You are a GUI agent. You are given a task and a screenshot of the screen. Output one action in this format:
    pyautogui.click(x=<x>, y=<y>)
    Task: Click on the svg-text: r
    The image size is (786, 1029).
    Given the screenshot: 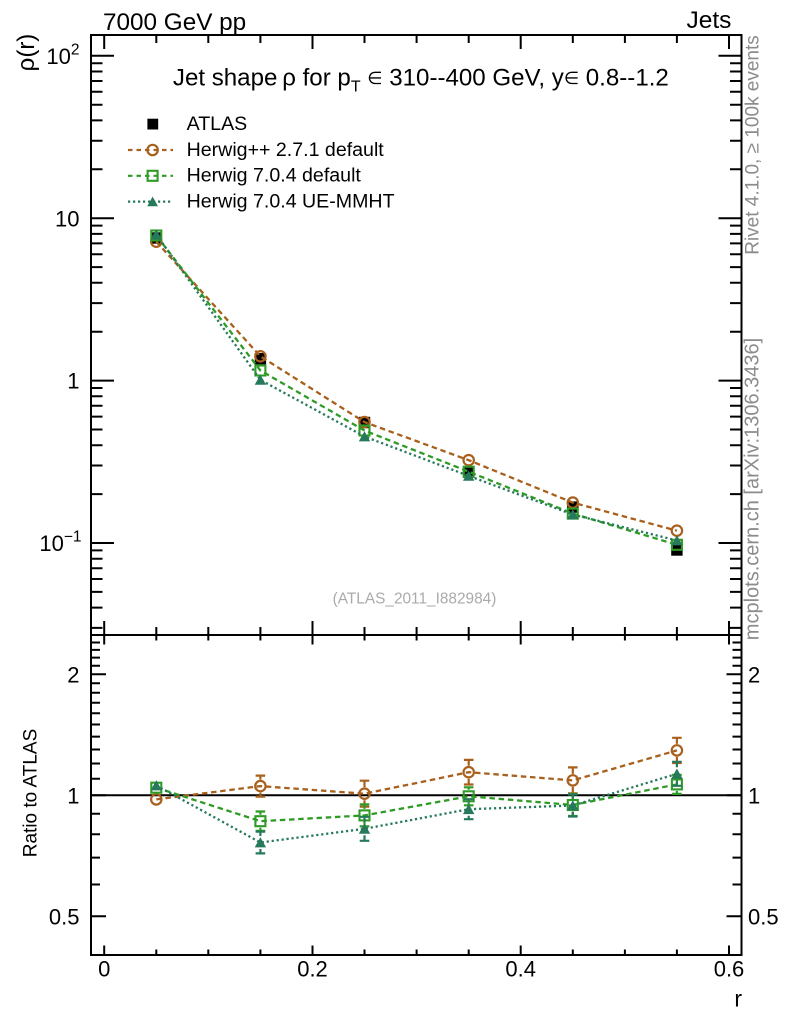 What is the action you would take?
    pyautogui.click(x=738, y=998)
    